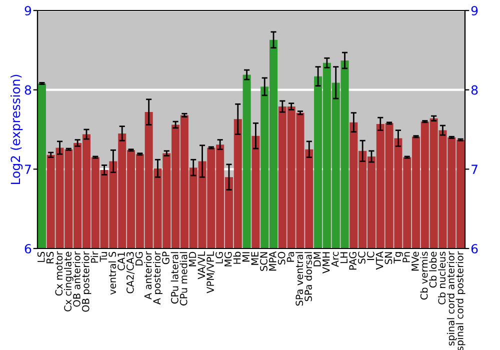 This screenshot has height=350, width=500. Describe the element at coordinates (246, 257) in the screenshot. I see `x-tick-label: MI` at that location.